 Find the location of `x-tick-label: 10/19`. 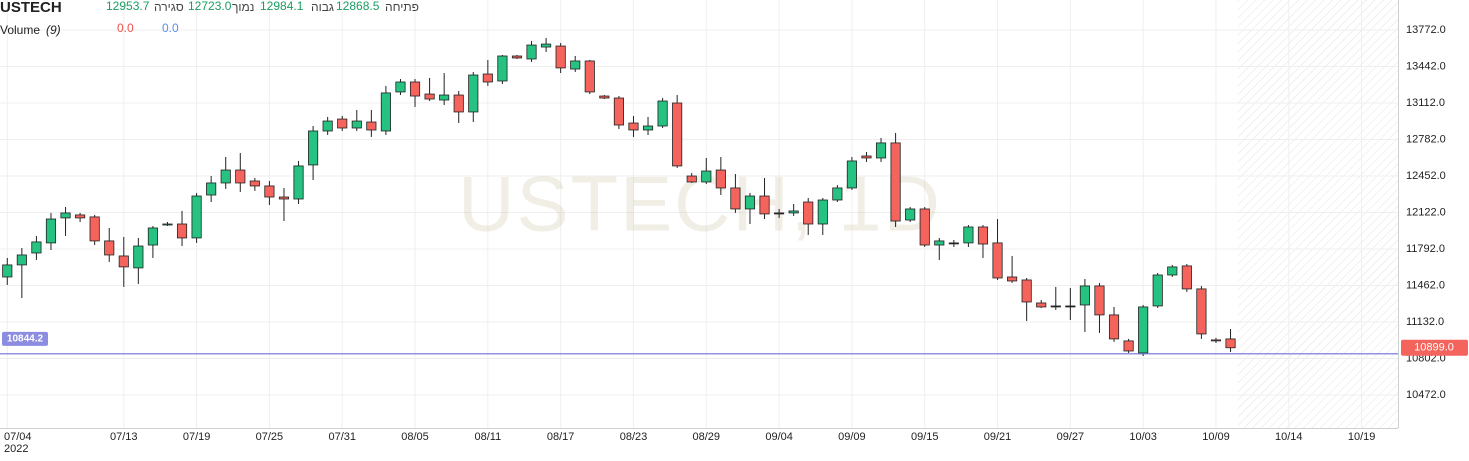

x-tick-label: 10/19 is located at coordinates (1362, 437).